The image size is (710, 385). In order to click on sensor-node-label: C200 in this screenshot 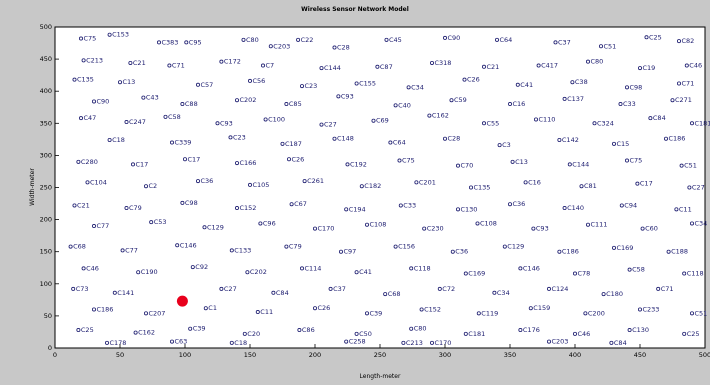, I will do `click(596, 313)`.